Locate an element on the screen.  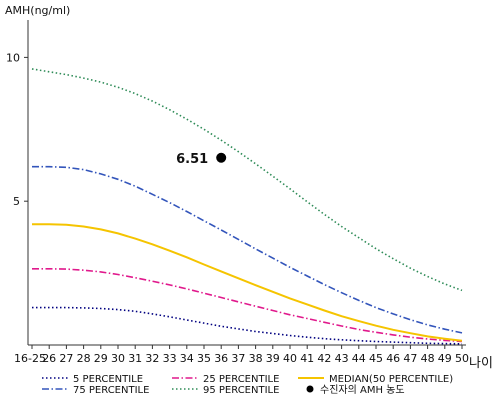
legend-point-marker is located at coordinates (310, 389).